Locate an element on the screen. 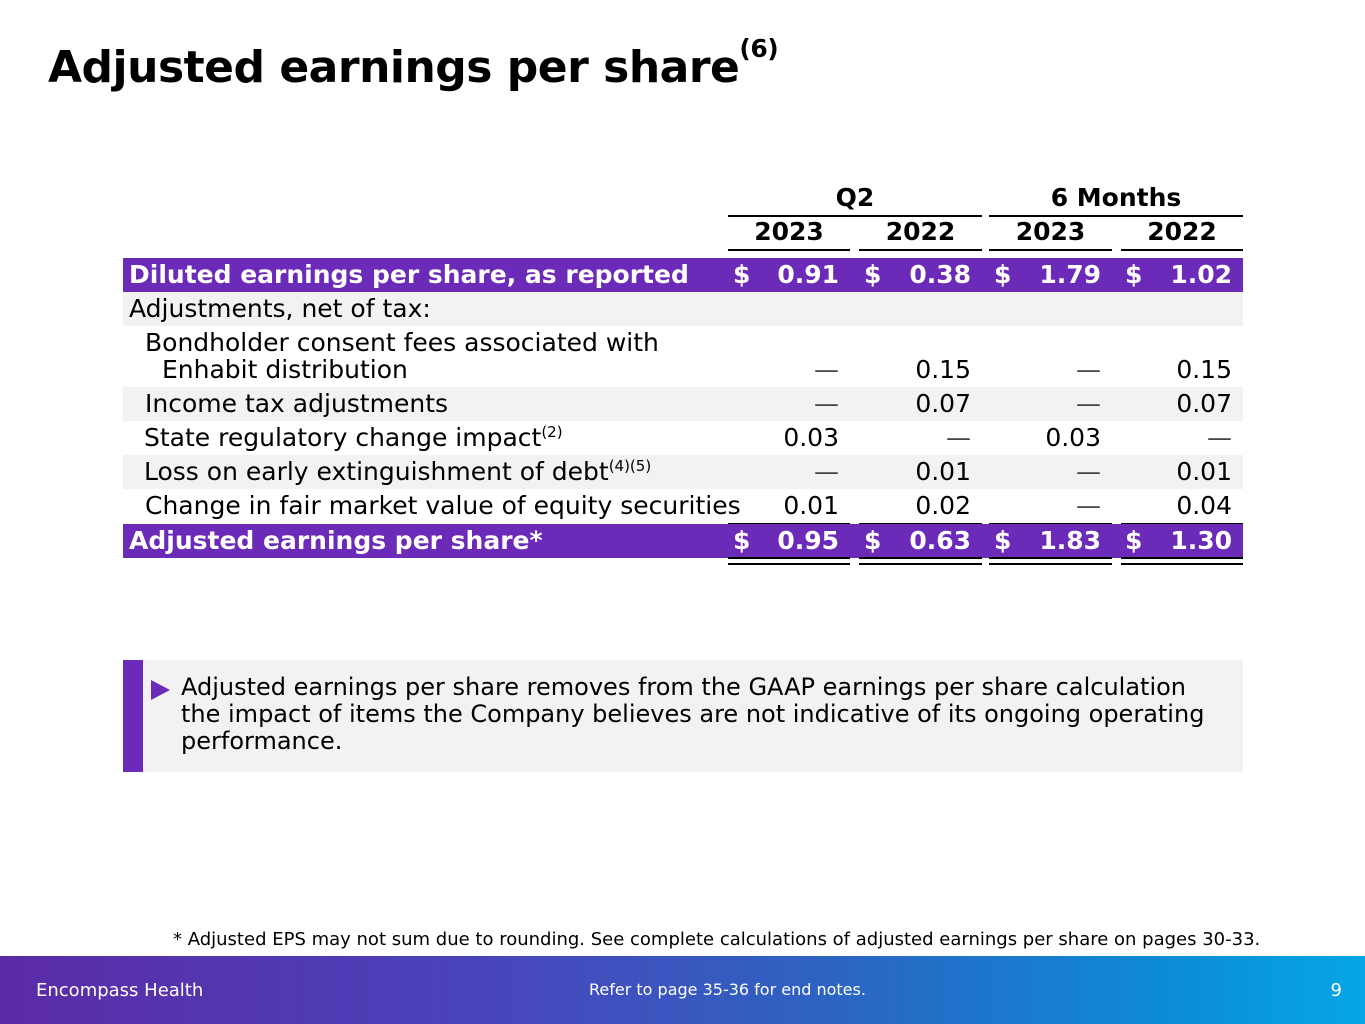 The width and height of the screenshot is (1365, 1024). page-number: 9 is located at coordinates (1336, 990).